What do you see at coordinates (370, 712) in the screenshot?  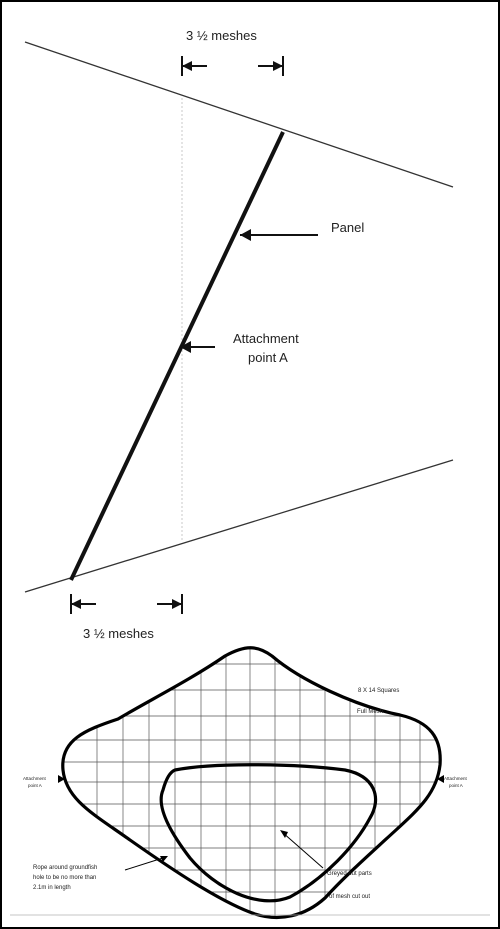 I see `full-mesh-label: Full Mesh` at bounding box center [370, 712].